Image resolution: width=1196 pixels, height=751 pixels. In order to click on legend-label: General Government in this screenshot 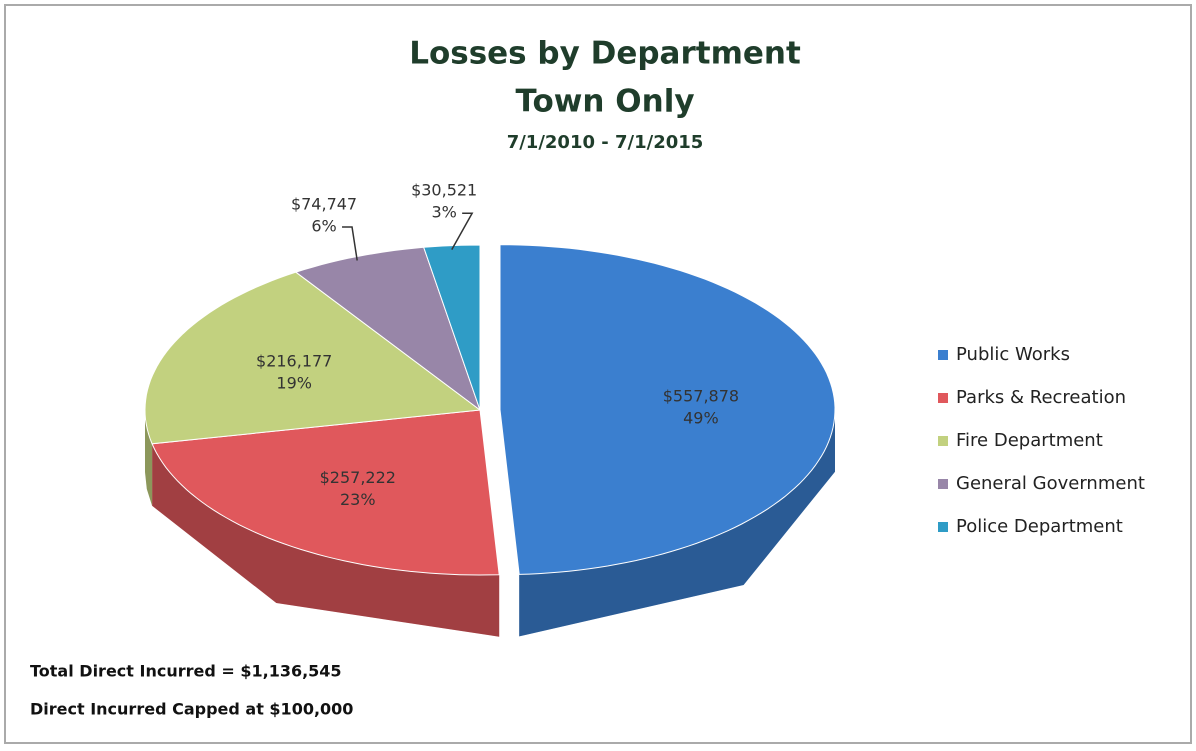, I will do `click(1050, 483)`.